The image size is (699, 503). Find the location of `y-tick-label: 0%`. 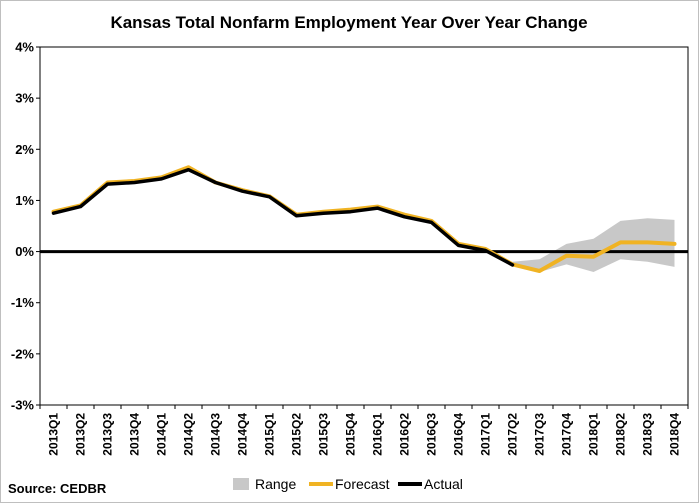

y-tick-label: 0% is located at coordinates (24, 251).